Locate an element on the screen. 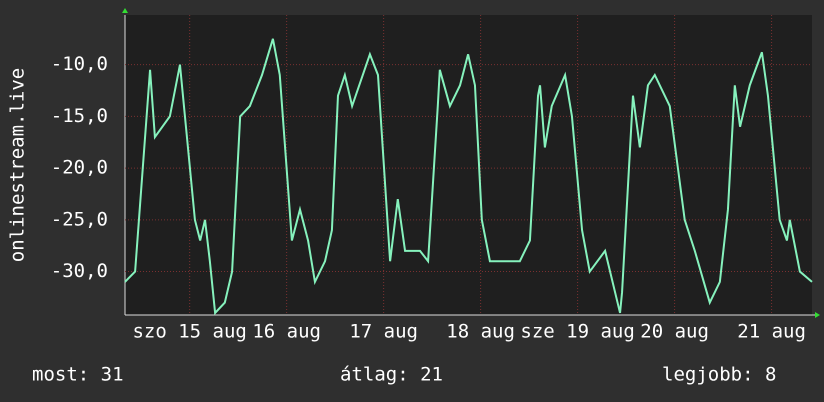 The image size is (824, 402). x-tick-label: 17 aug is located at coordinates (383, 332).